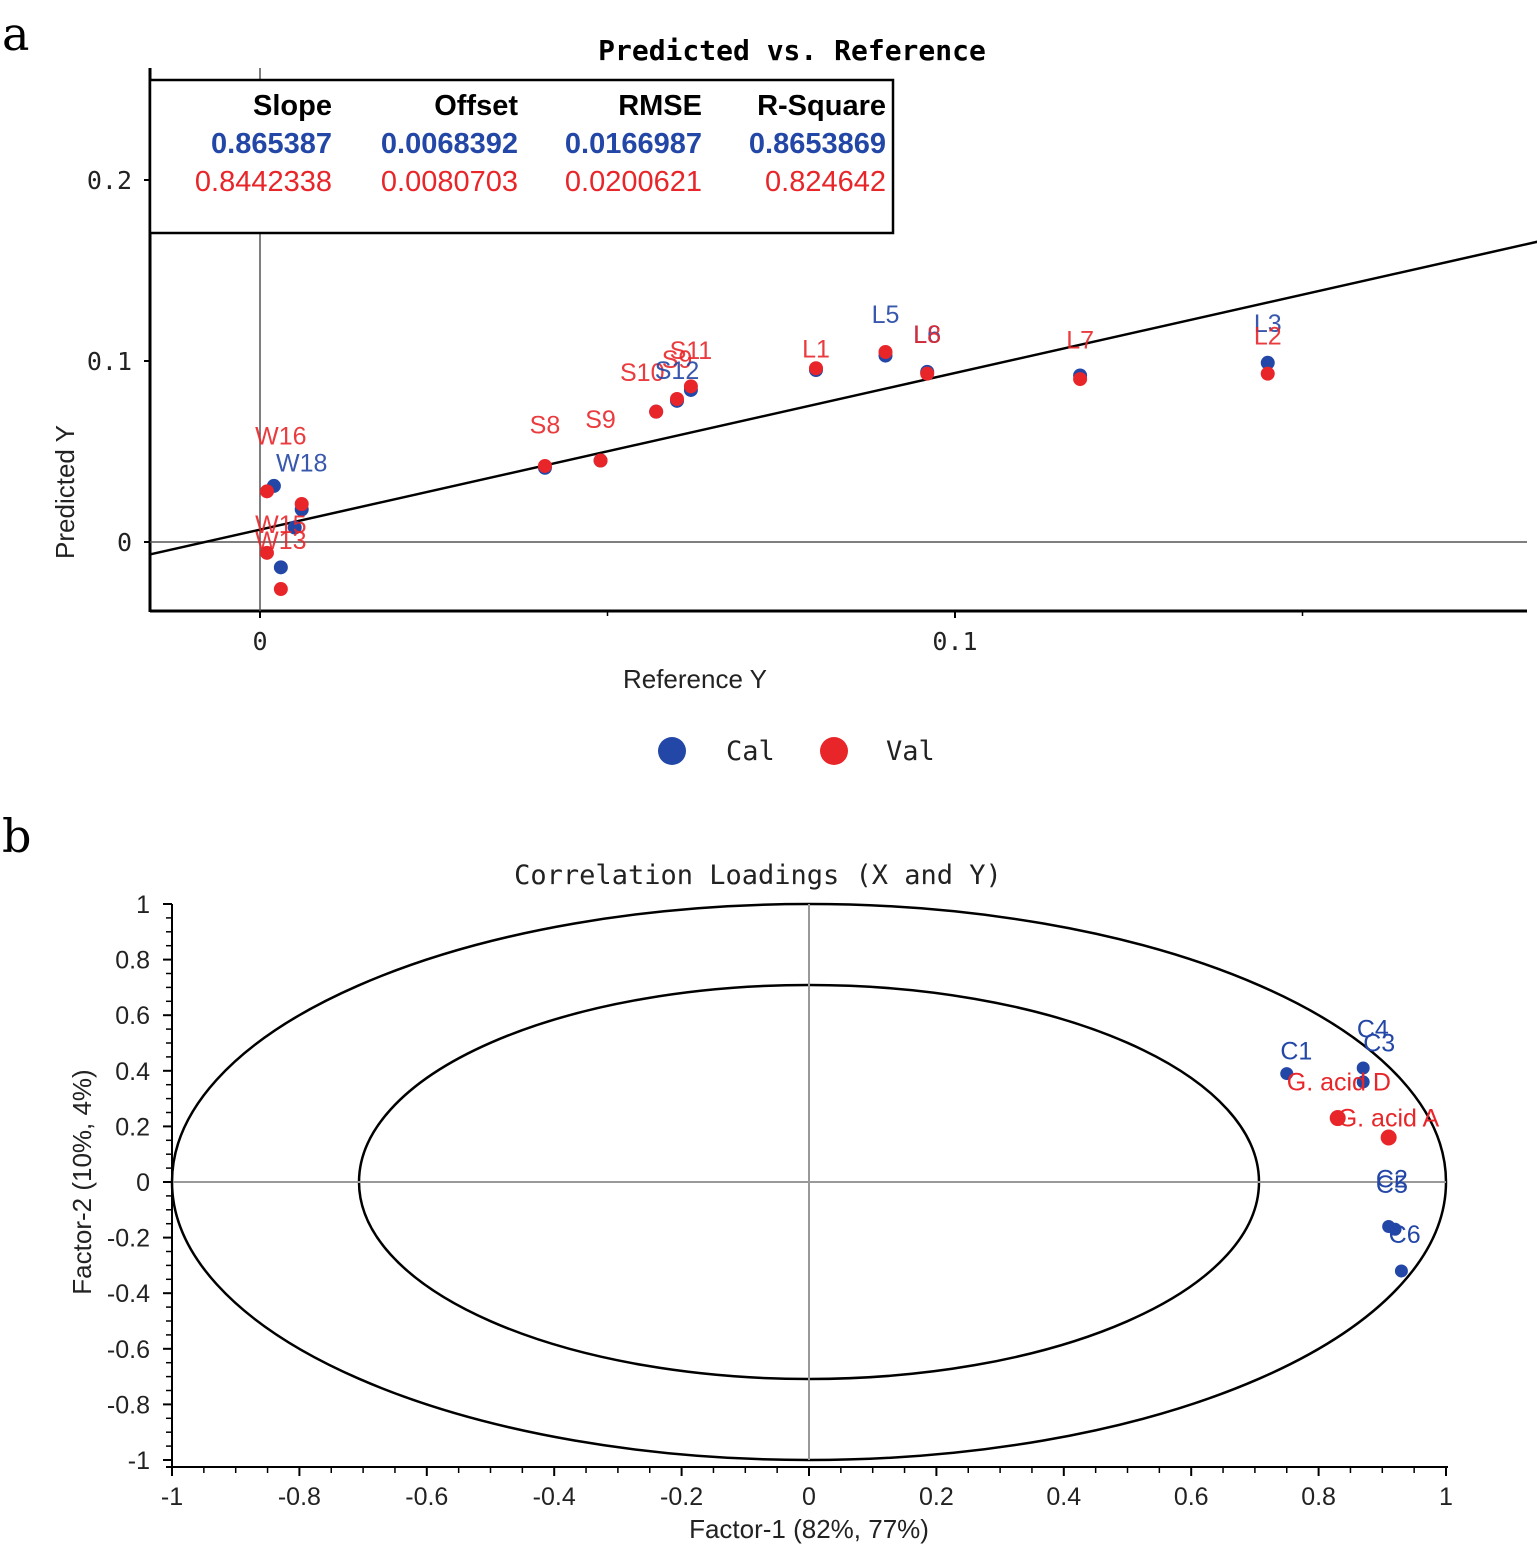 This screenshot has width=1537, height=1546. I want to click on point-label-w16: W16, so click(280, 436).